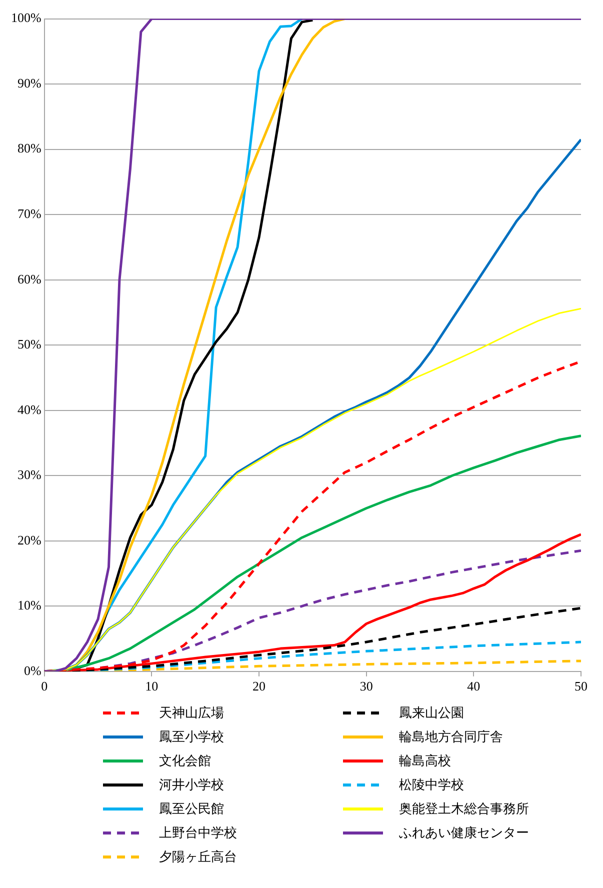  What do you see at coordinates (29, 540) in the screenshot?
I see `y-tick-label: 20%` at bounding box center [29, 540].